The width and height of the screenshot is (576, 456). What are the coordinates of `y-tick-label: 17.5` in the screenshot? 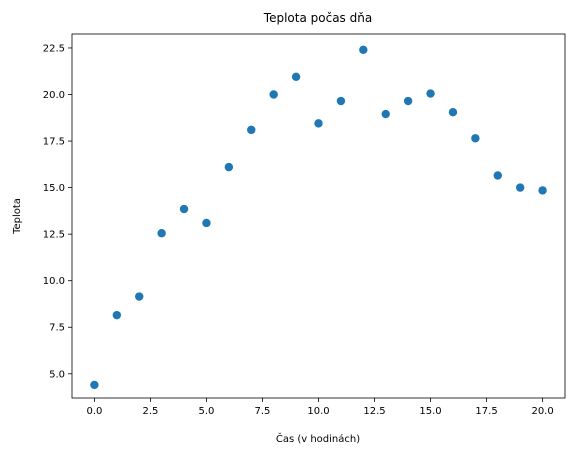 It's located at (54, 142).